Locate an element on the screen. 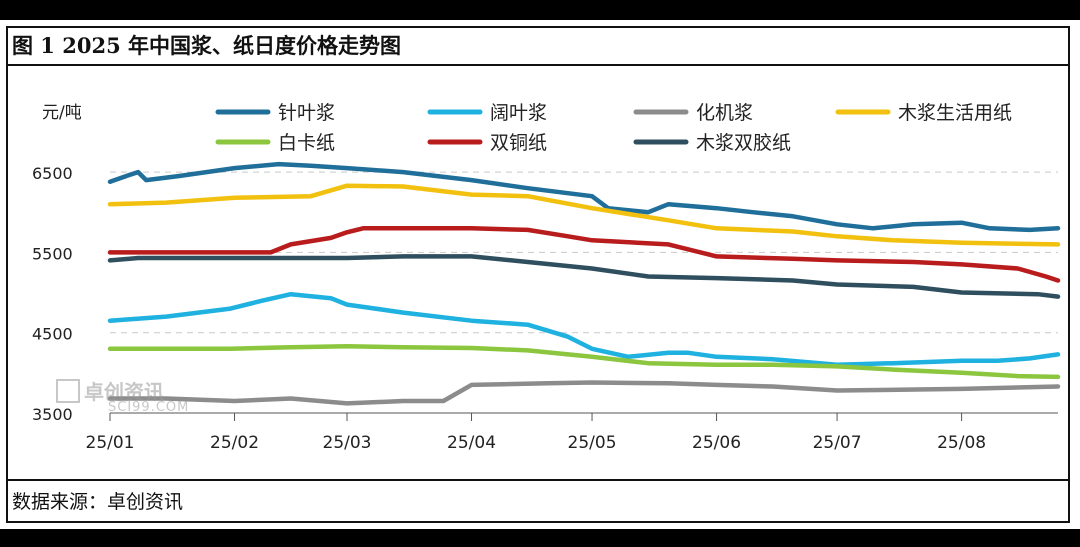 Image resolution: width=1080 pixels, height=547 pixels. source-label: 数据来源： is located at coordinates (60, 502).